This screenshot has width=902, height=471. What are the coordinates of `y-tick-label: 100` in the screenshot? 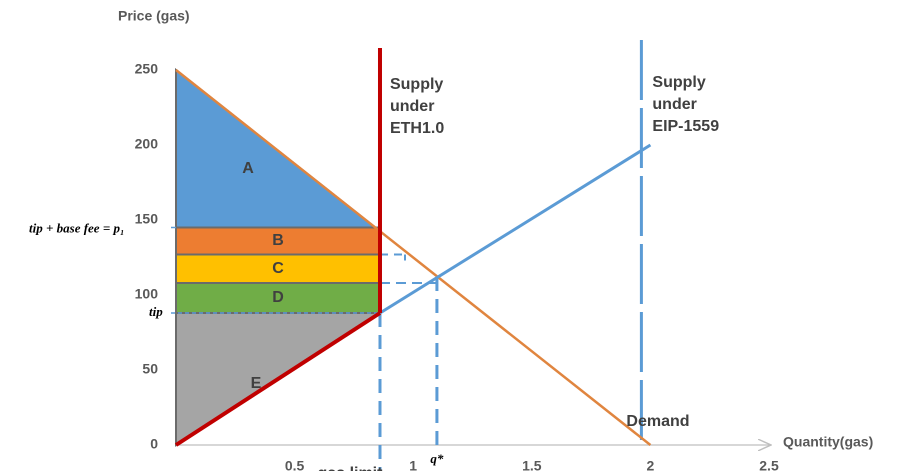 It's located at (147, 294).